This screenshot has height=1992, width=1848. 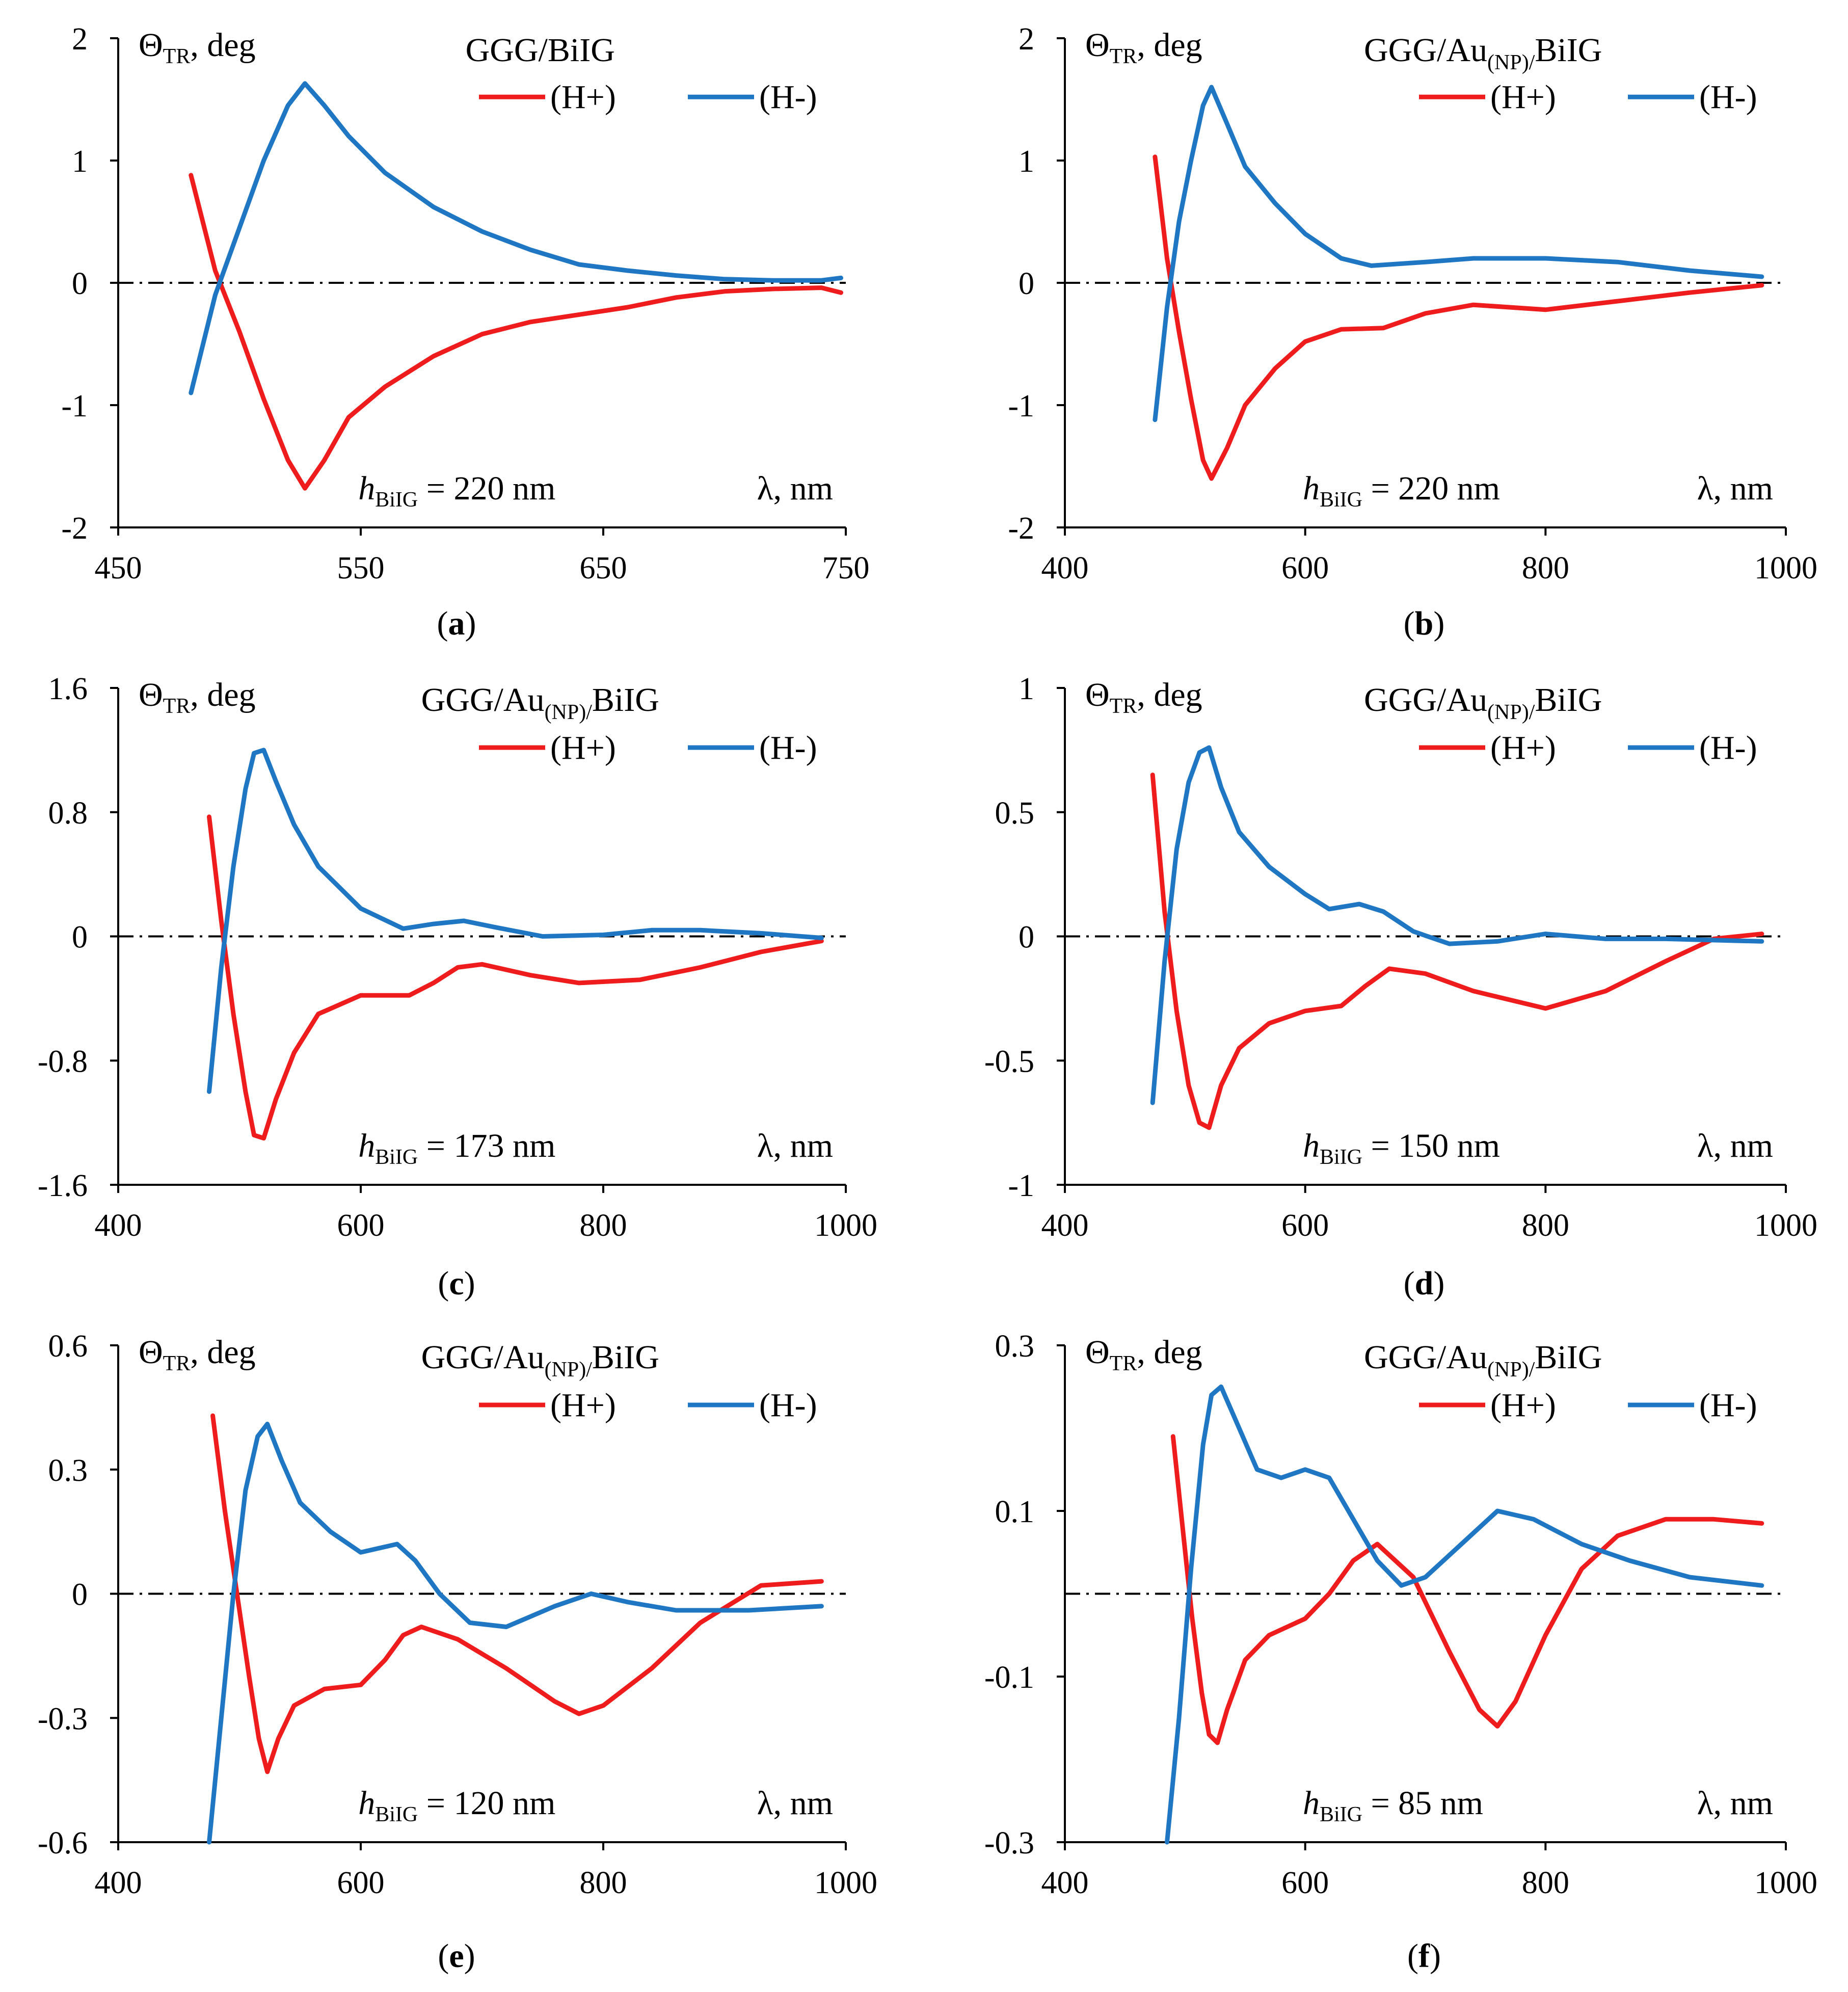 I want to click on y-tick-label: 0.8, so click(x=68, y=813).